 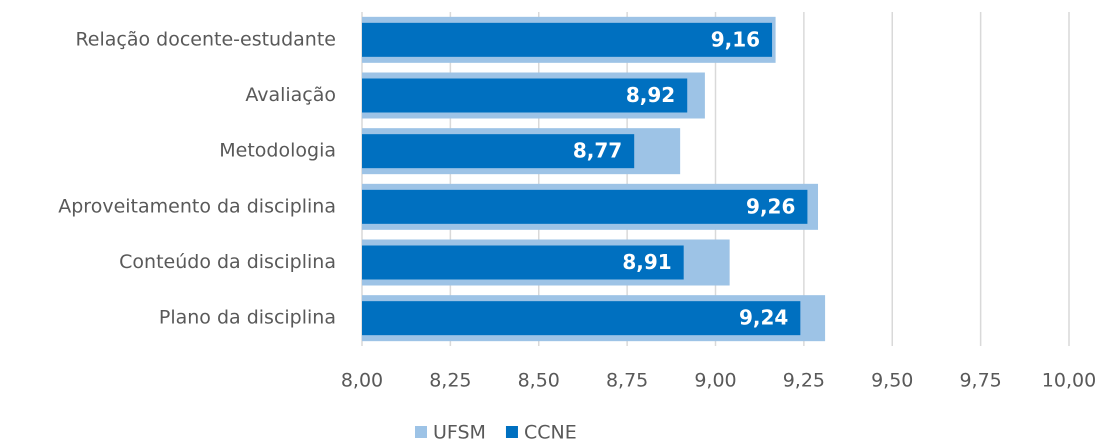 I want to click on data-label: 9,16, so click(x=735, y=39).